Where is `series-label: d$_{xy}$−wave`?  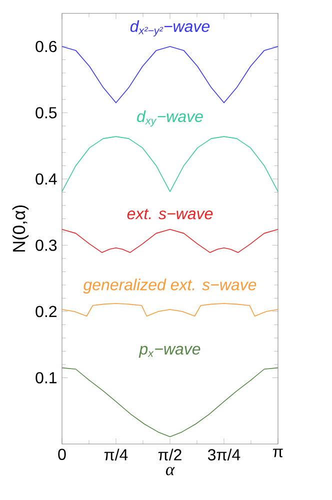 series-label: d$_{xy}$−wave is located at coordinates (170, 118).